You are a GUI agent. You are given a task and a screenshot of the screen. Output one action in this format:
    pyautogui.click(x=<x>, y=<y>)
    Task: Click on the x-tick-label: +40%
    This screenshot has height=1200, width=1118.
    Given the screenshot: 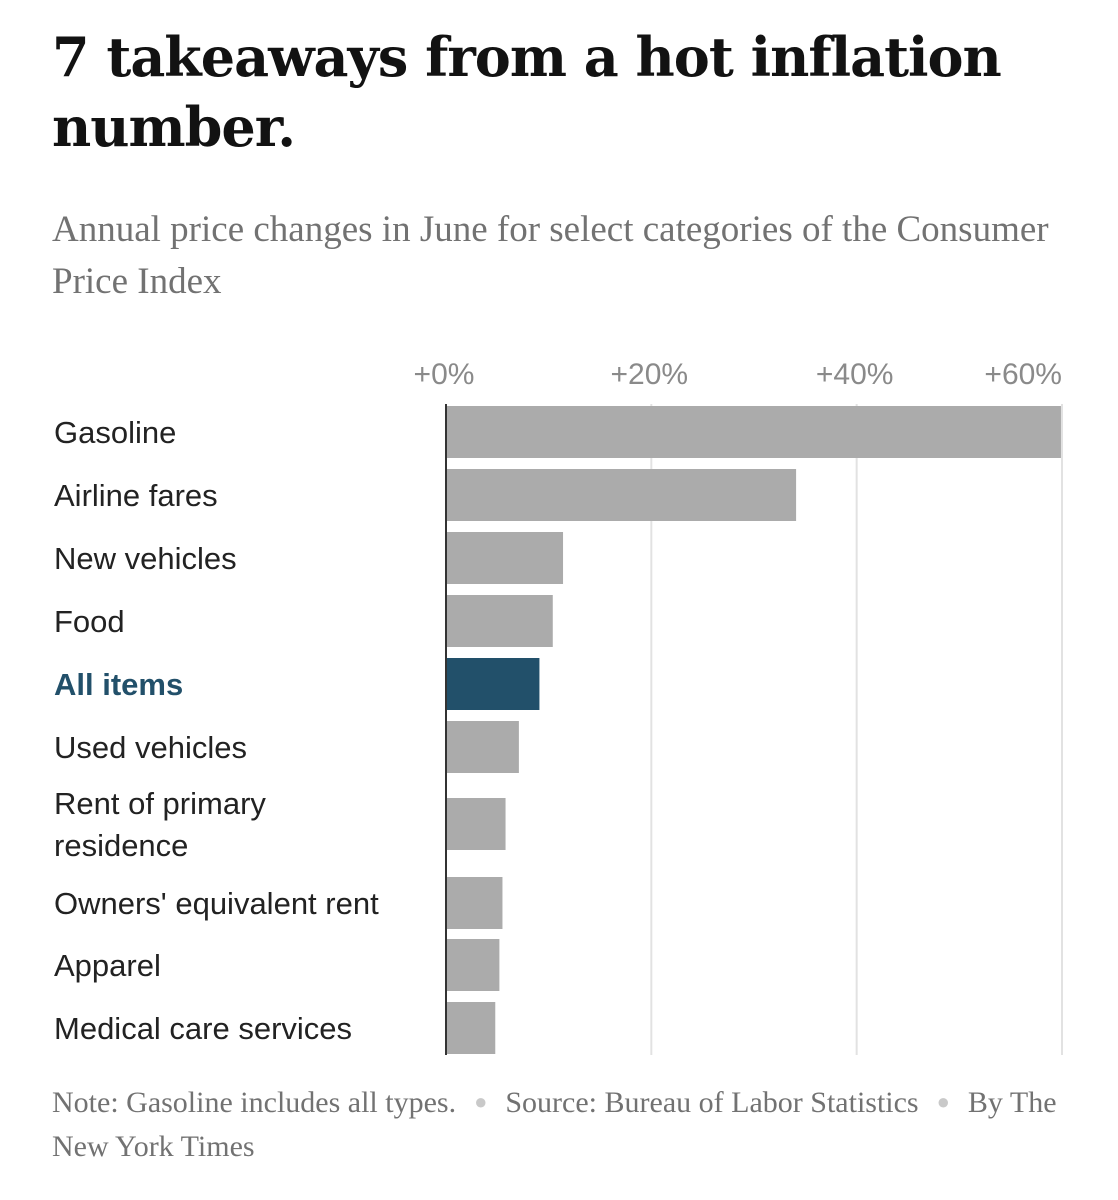 What is the action you would take?
    pyautogui.click(x=855, y=374)
    